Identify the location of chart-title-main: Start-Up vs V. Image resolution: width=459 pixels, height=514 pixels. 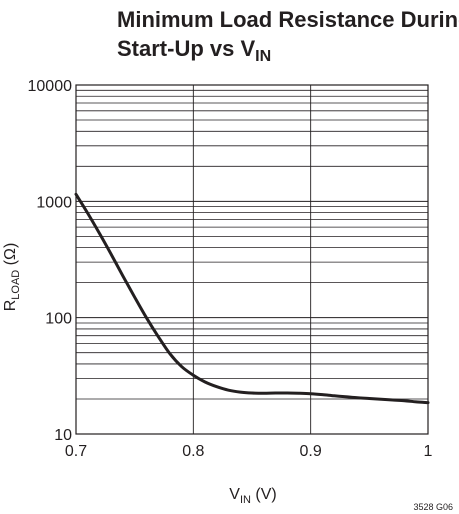
(186, 48).